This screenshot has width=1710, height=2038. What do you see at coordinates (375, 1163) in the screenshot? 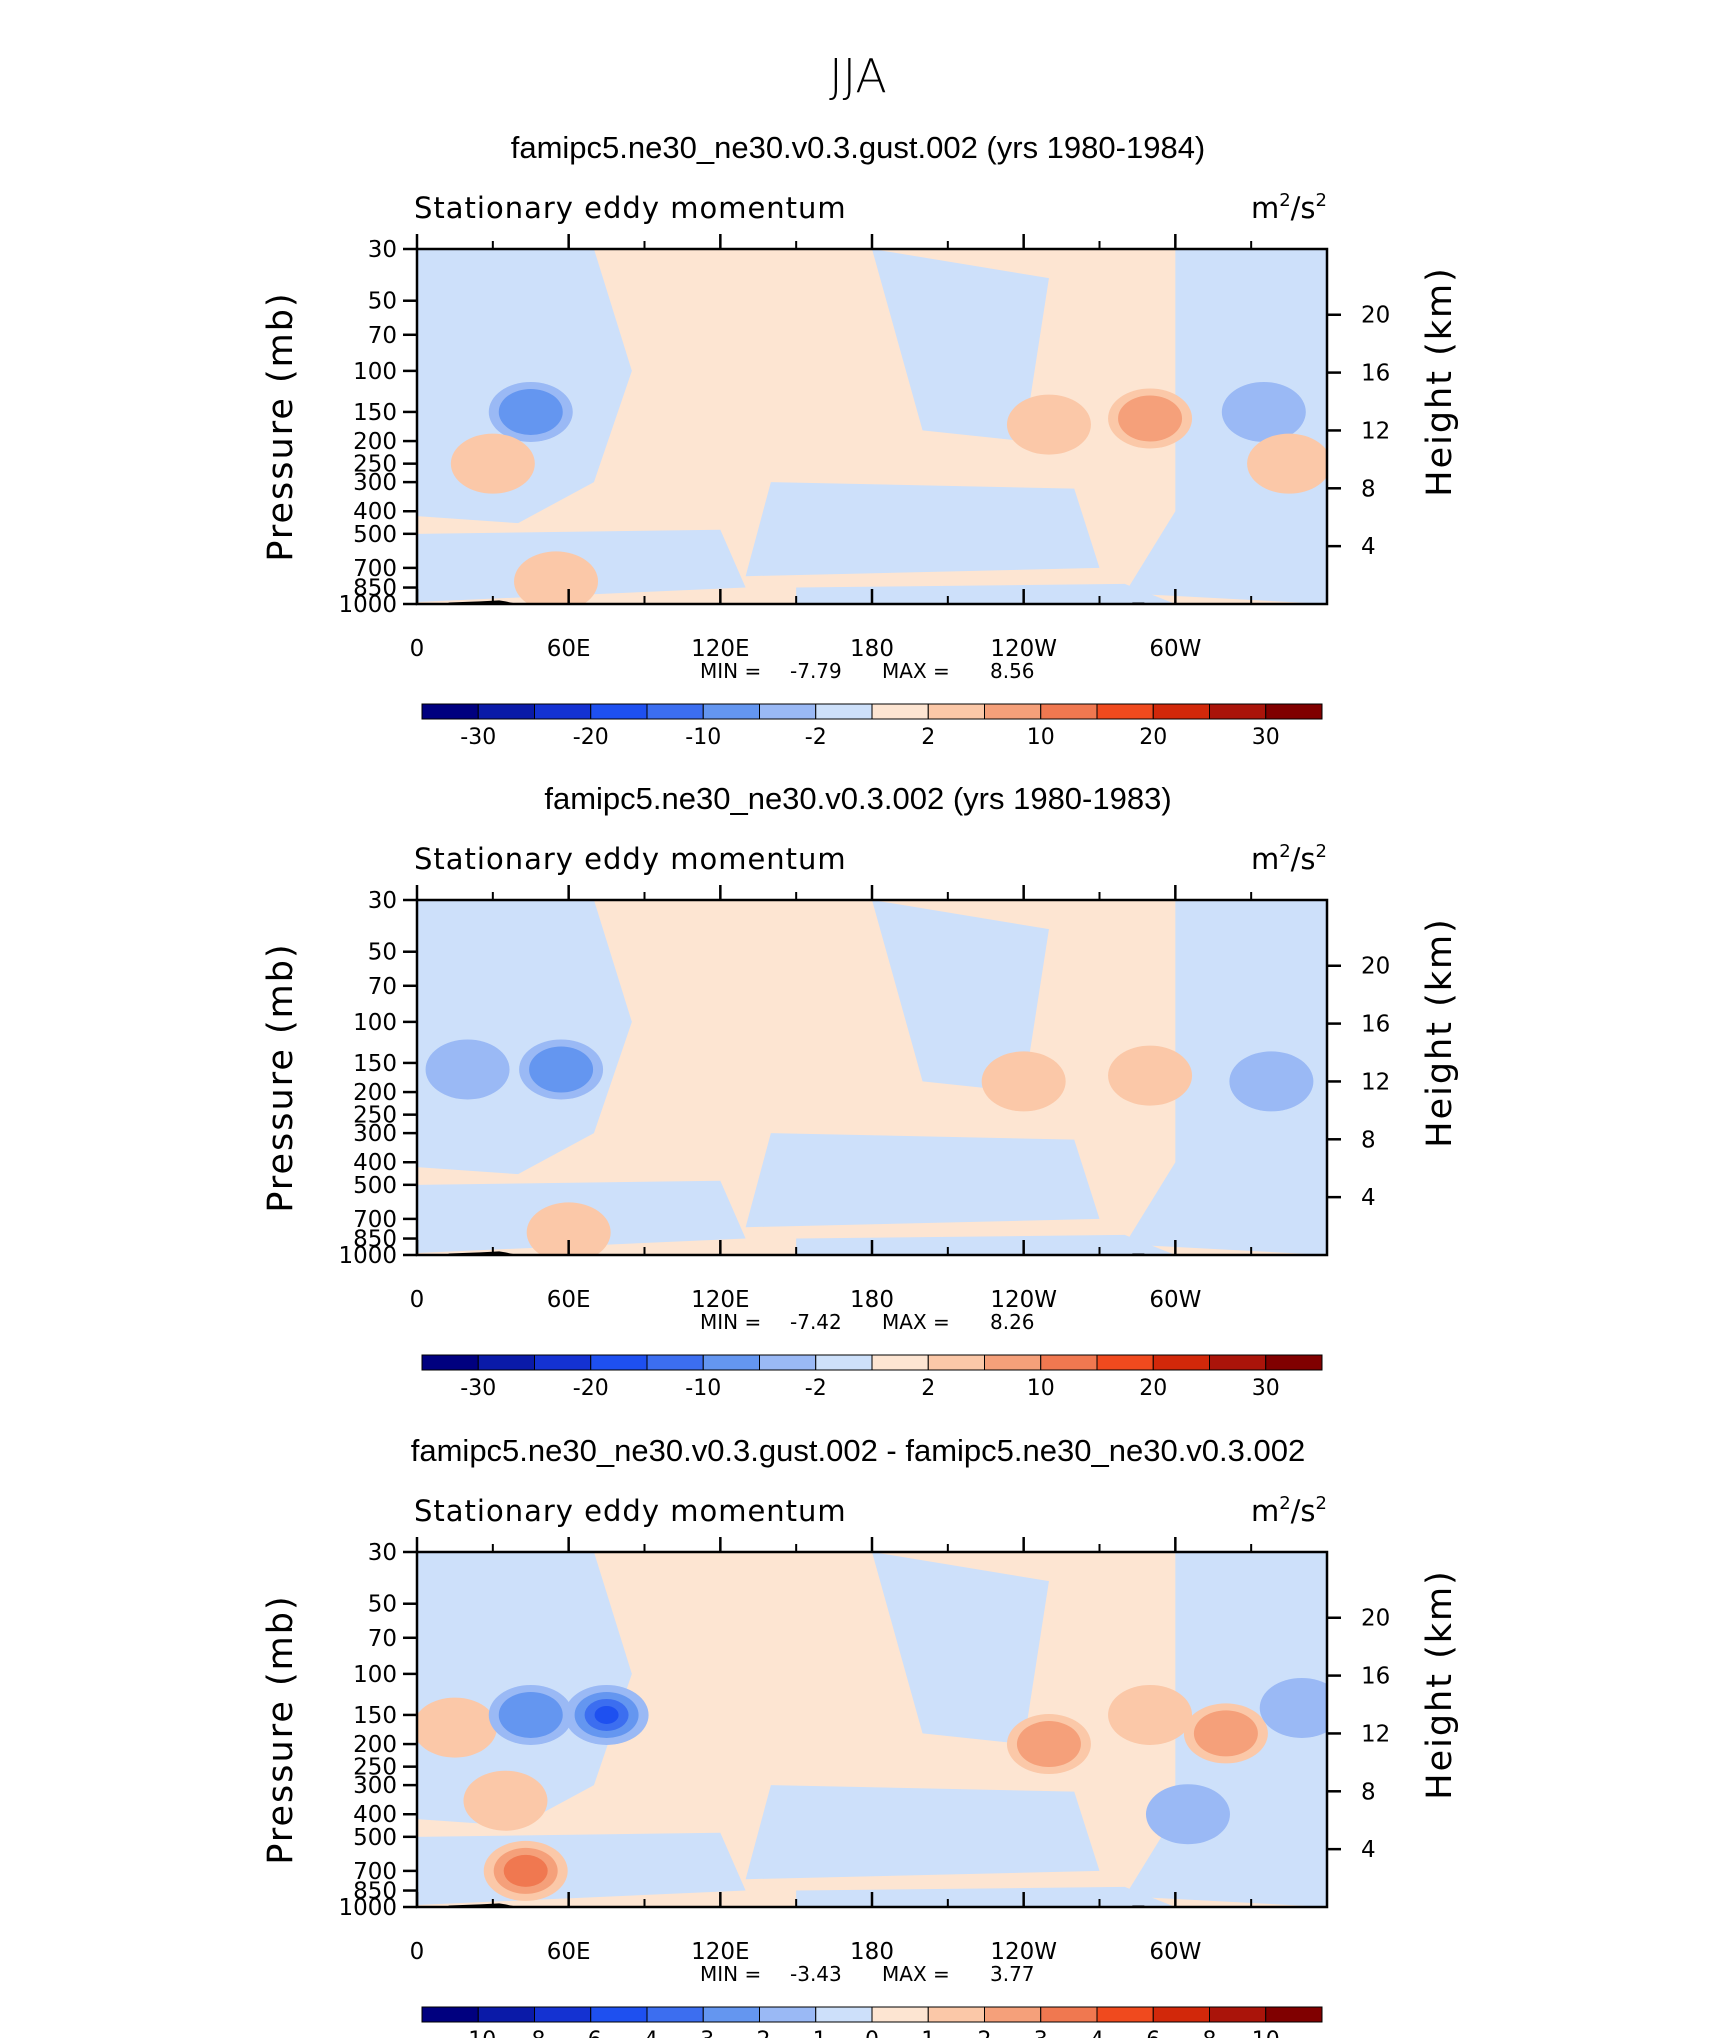
I see `y-tick-label: 400` at bounding box center [375, 1163].